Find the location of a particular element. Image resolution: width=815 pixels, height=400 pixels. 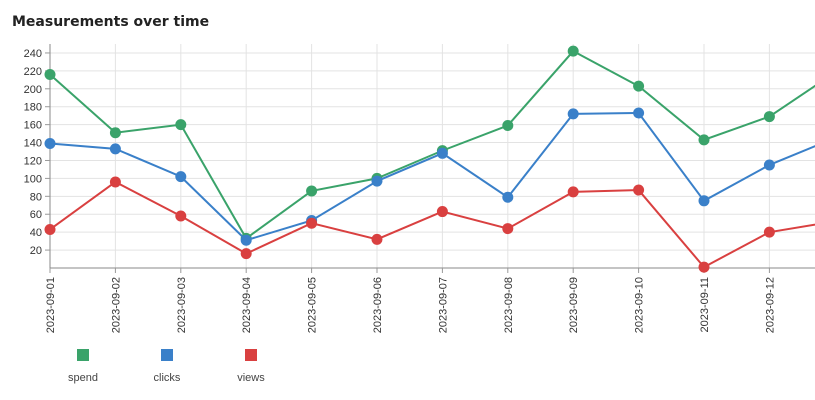

y-tick-label: 40 is located at coordinates (36, 233).